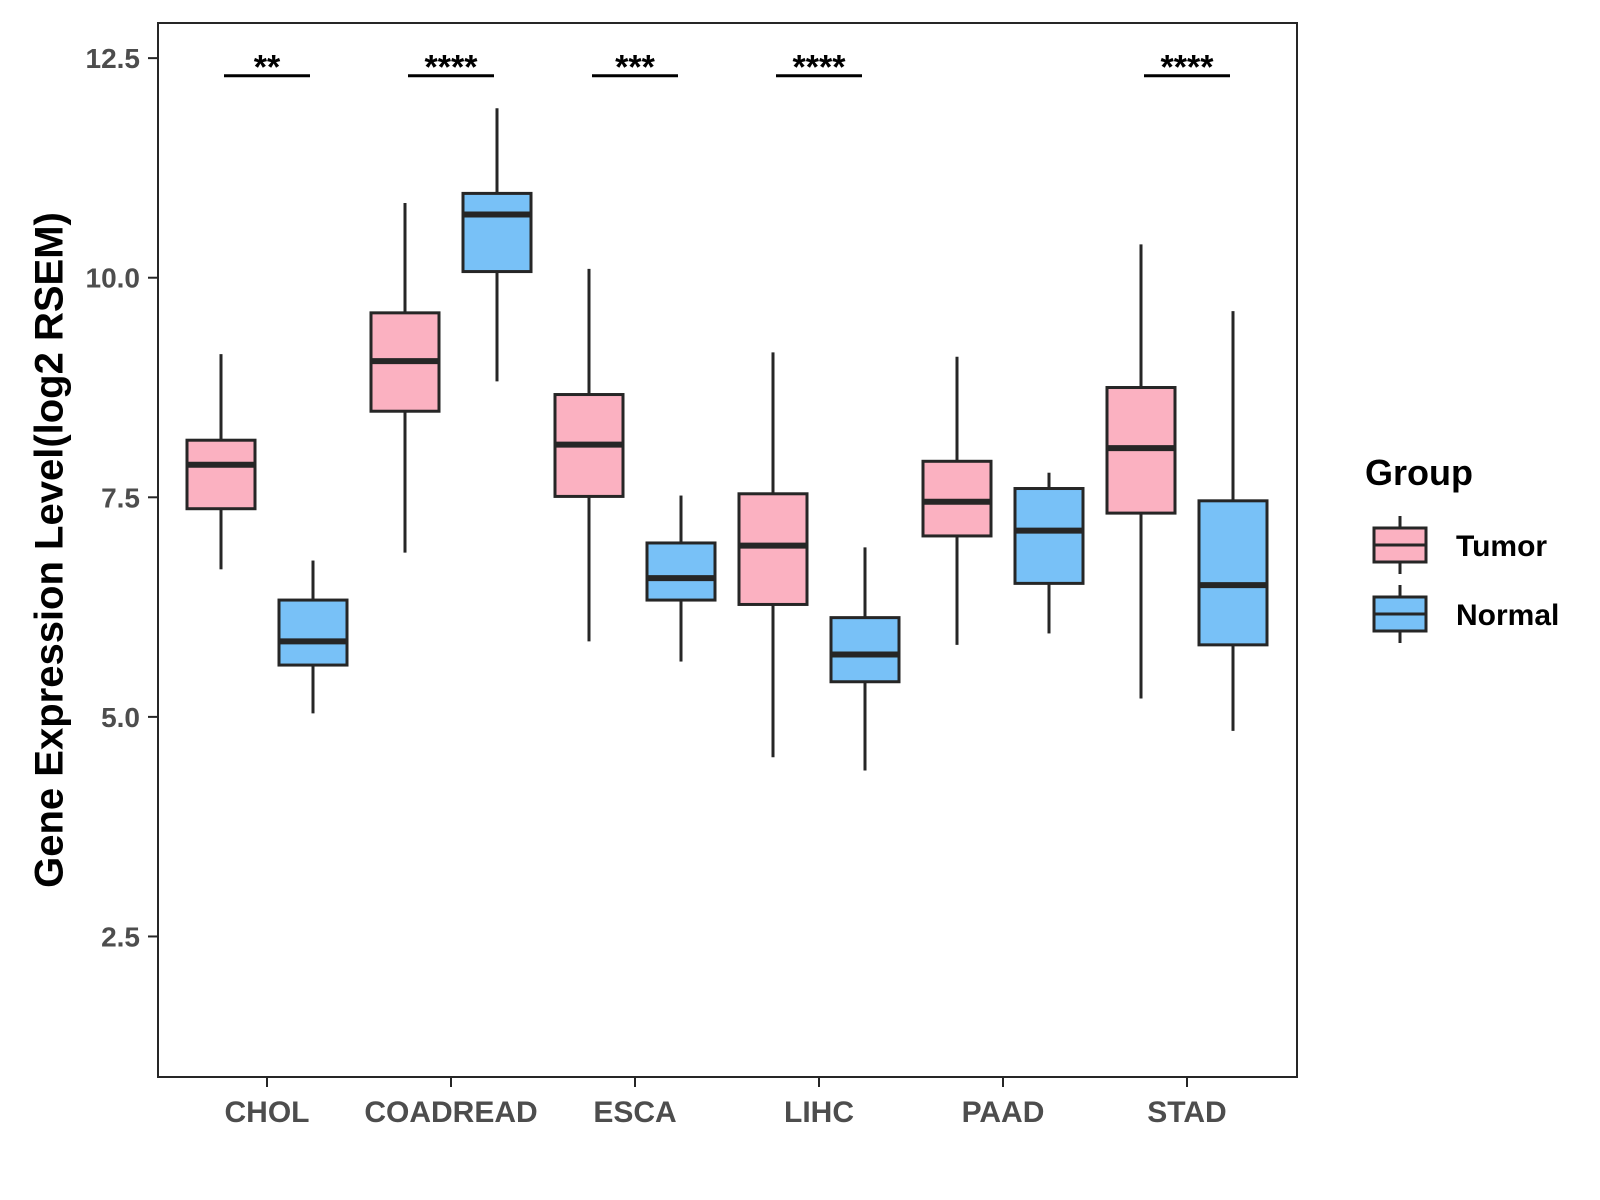 The height and width of the screenshot is (1200, 1600). Describe the element at coordinates (113, 58) in the screenshot. I see `y-tick-label: 12.5` at that location.